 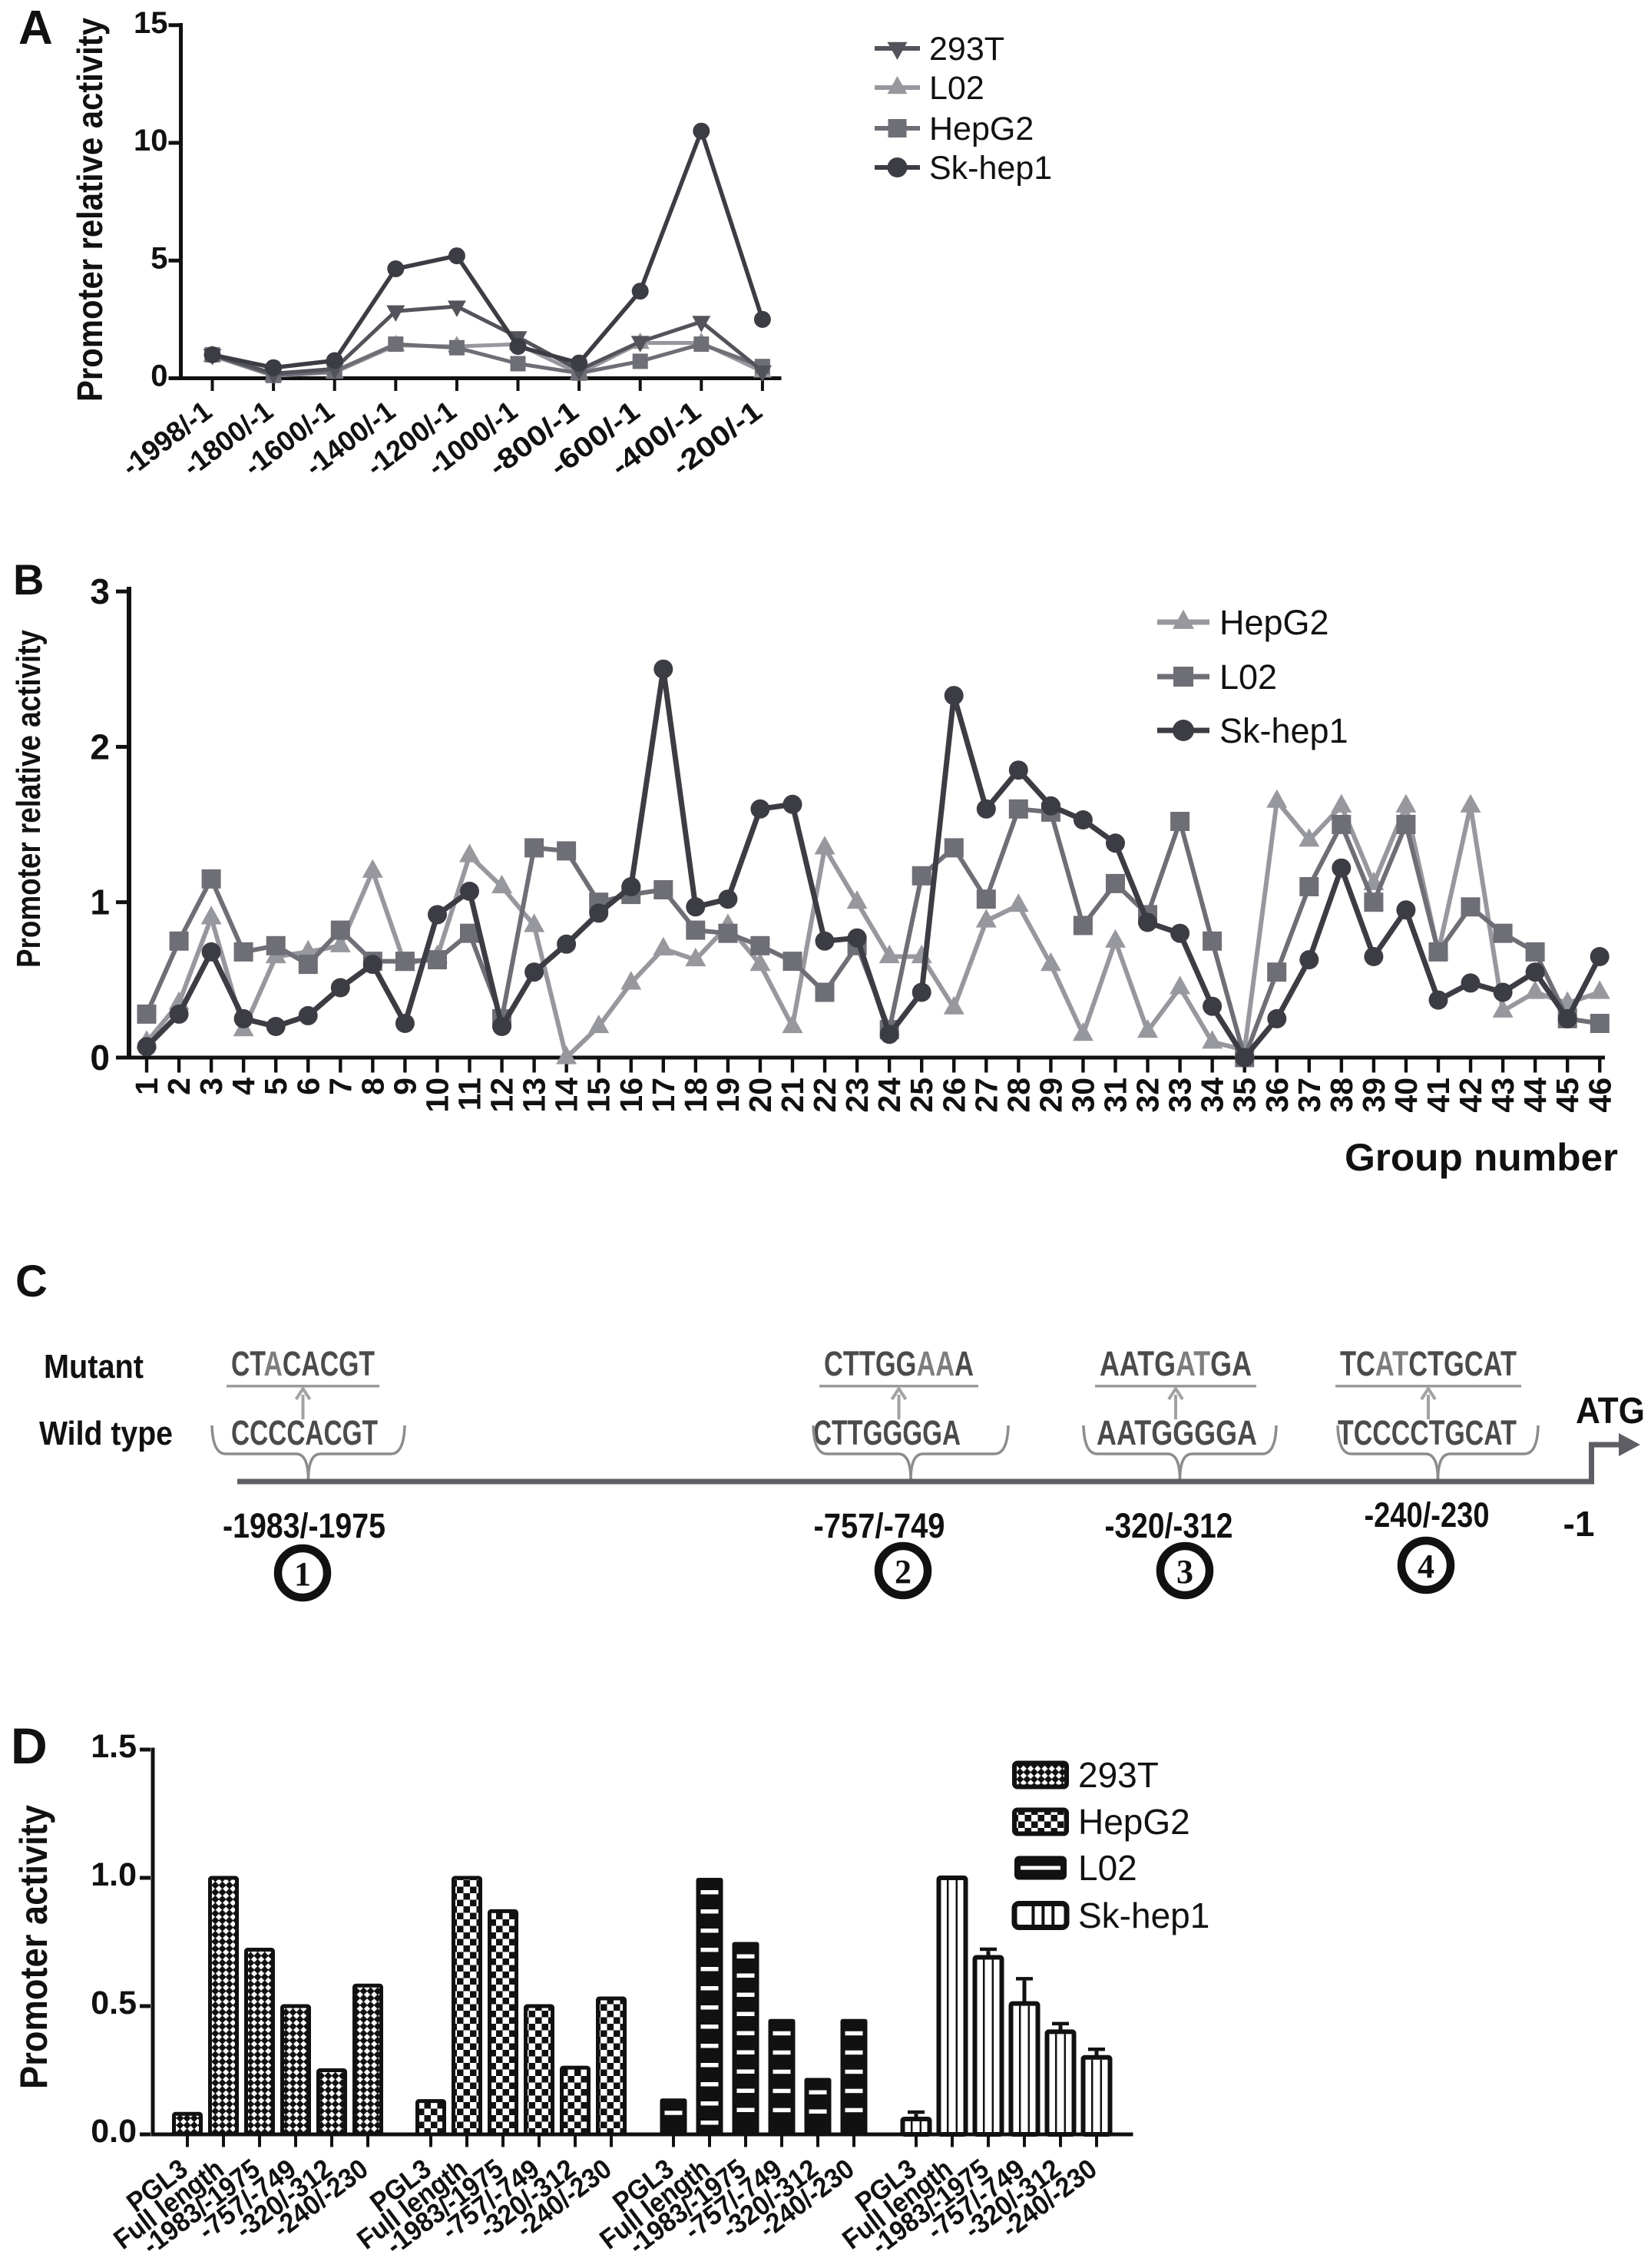 What do you see at coordinates (35, 28) in the screenshot?
I see `svg-text: A` at bounding box center [35, 28].